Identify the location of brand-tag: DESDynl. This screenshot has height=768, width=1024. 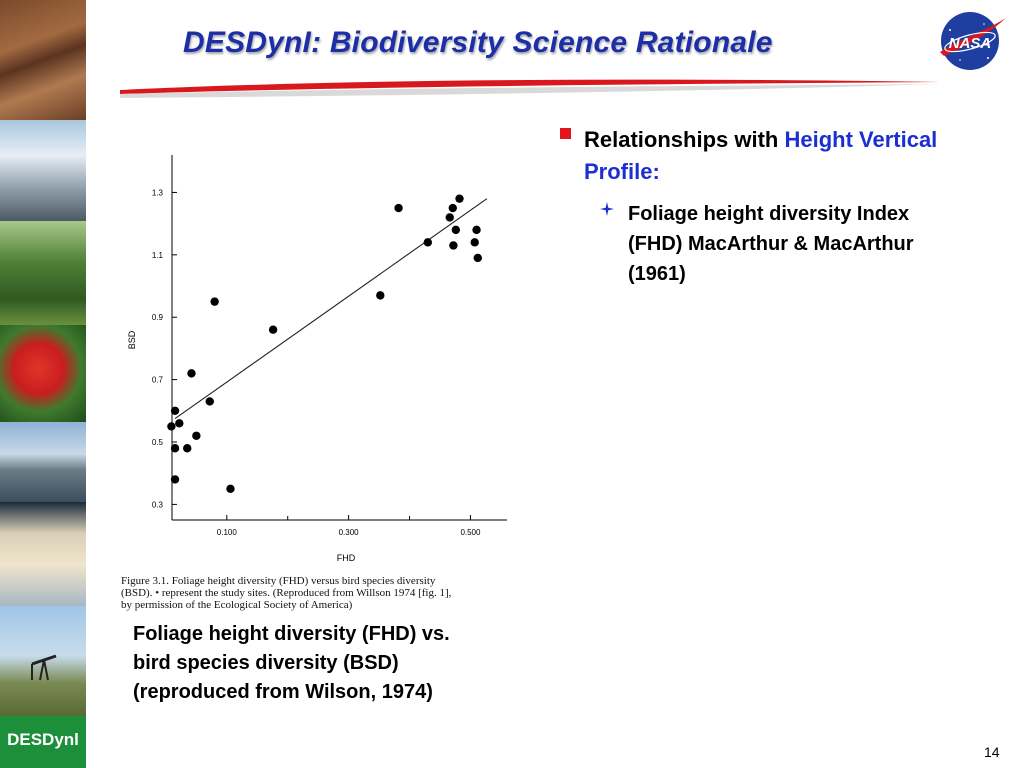
(43, 742).